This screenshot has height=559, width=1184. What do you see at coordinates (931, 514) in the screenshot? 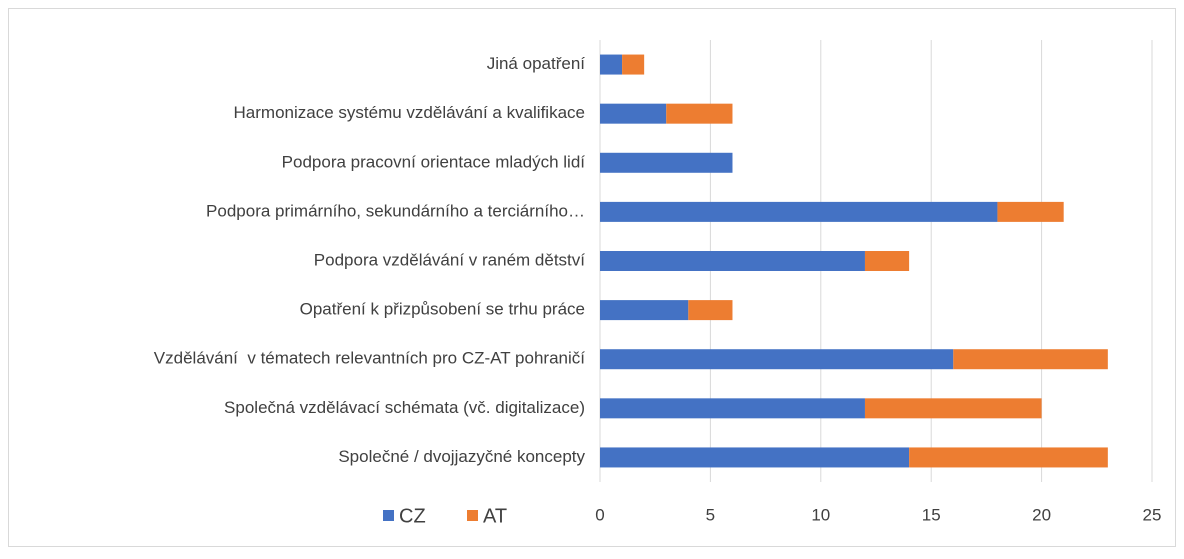
I see `x-tick-label: 15` at bounding box center [931, 514].